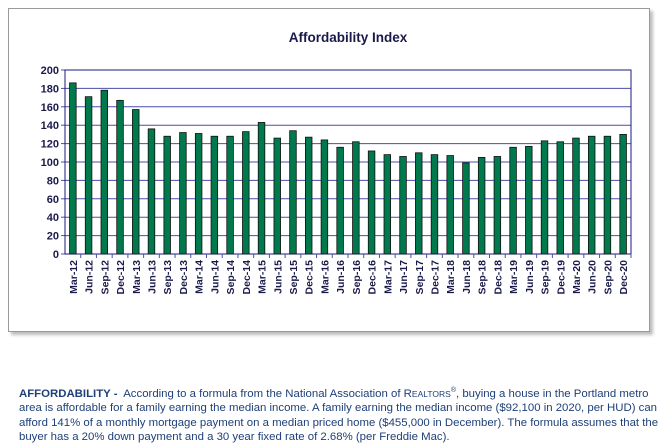 This screenshot has height=444, width=671. Describe the element at coordinates (561, 277) in the screenshot. I see `x-tick-label: Dec-19` at that location.